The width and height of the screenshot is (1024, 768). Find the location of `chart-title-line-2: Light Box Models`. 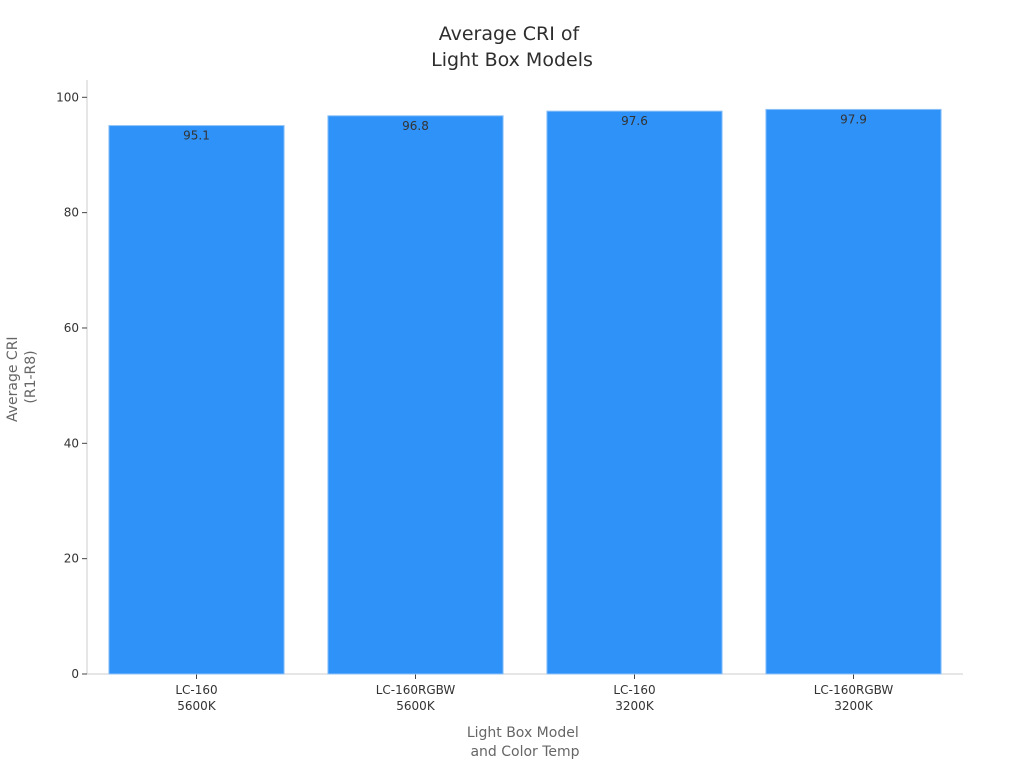

chart-title-line-2: Light Box Models is located at coordinates (512, 60).